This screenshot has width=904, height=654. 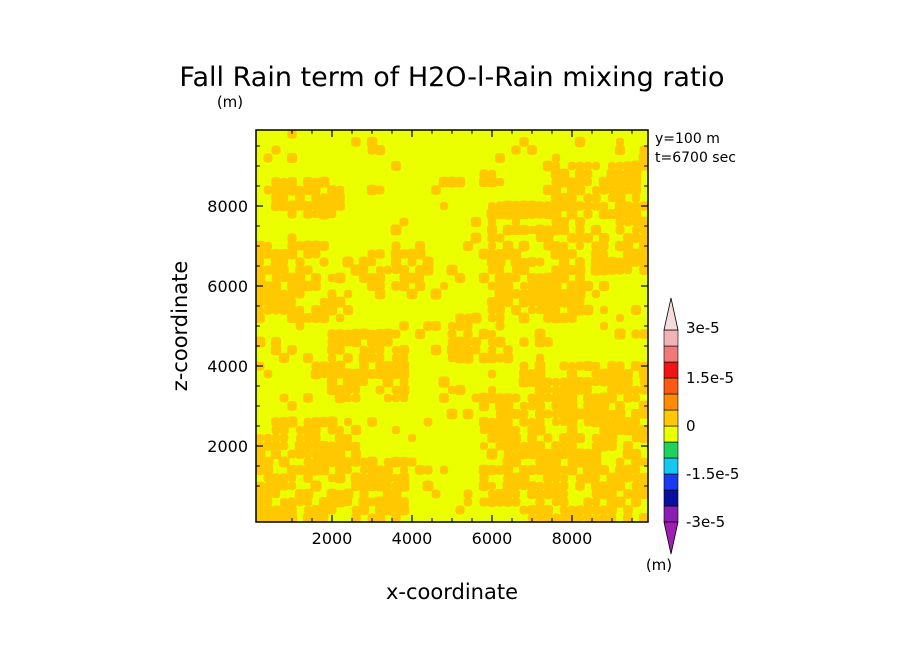 What do you see at coordinates (227, 366) in the screenshot?
I see `y-tick-label: 4000` at bounding box center [227, 366].